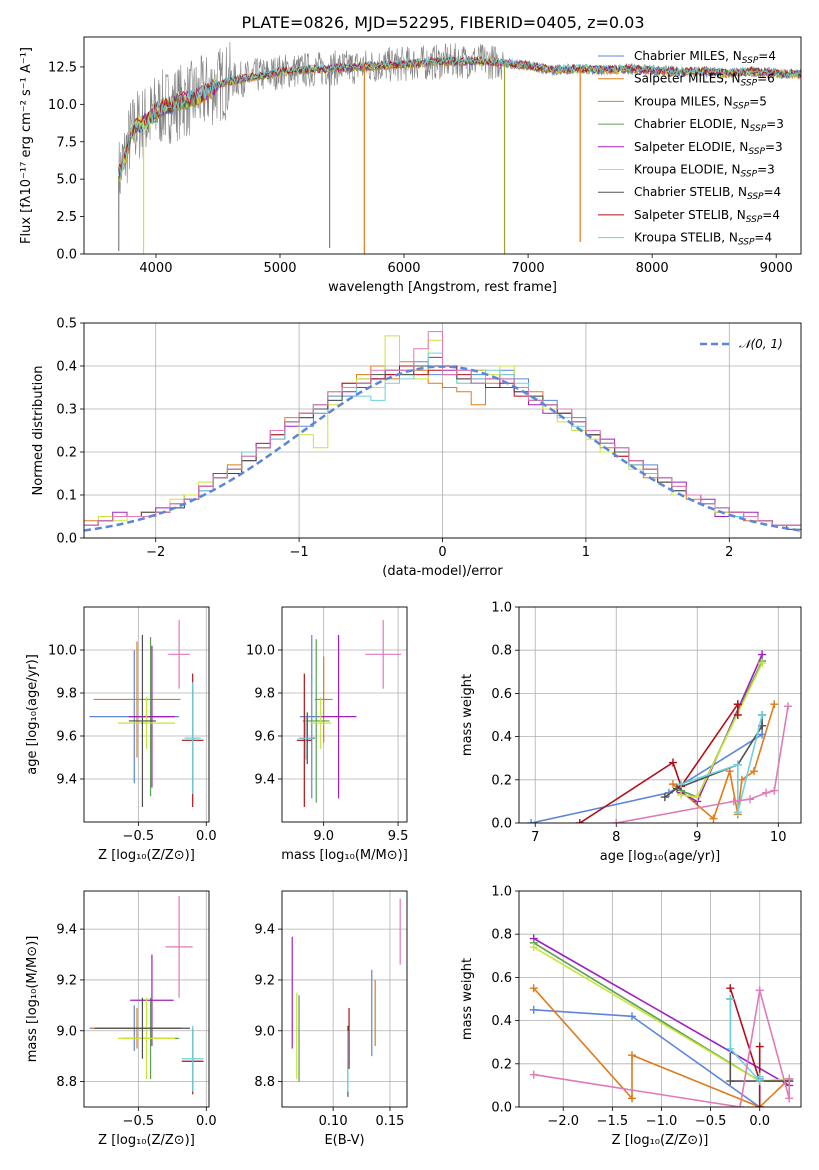 The image size is (819, 1170). Describe the element at coordinates (333, 1121) in the screenshot. I see `x-tick-label: 0.10` at that location.